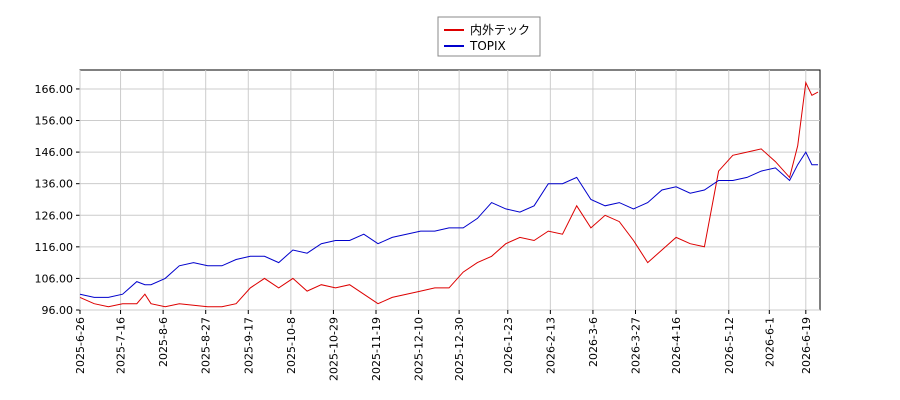 The image size is (900, 400). Describe the element at coordinates (54, 215) in the screenshot. I see `y-tick-label: 126.00` at that location.